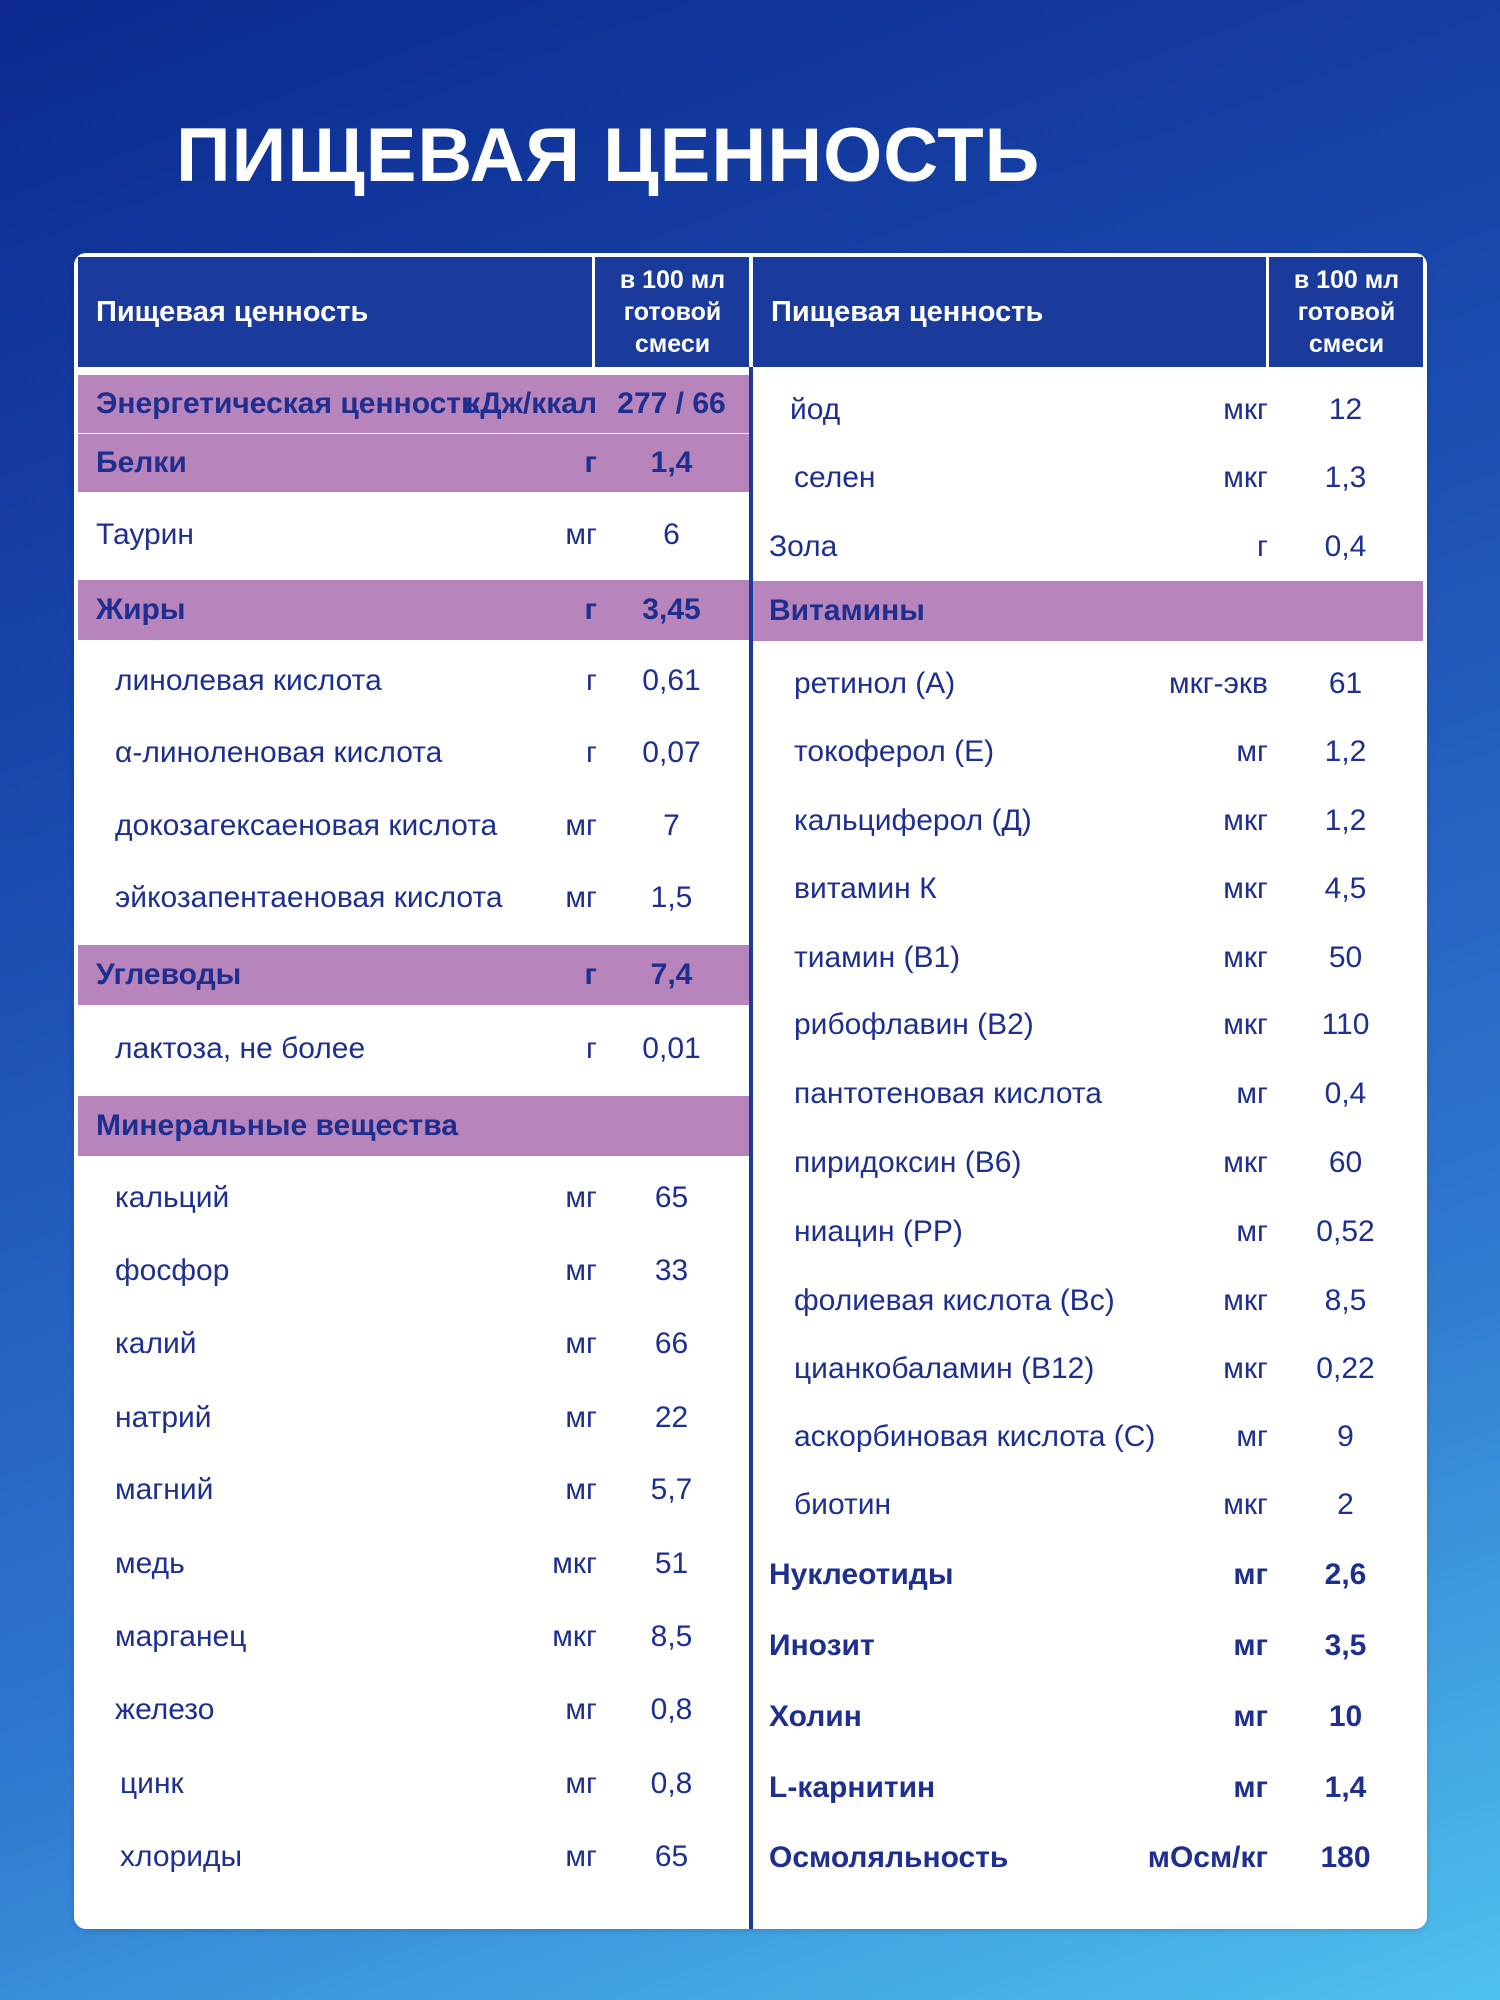 The image size is (1500, 2000). What do you see at coordinates (1345, 888) in the screenshot?
I see `nutrient-value: 4,5` at bounding box center [1345, 888].